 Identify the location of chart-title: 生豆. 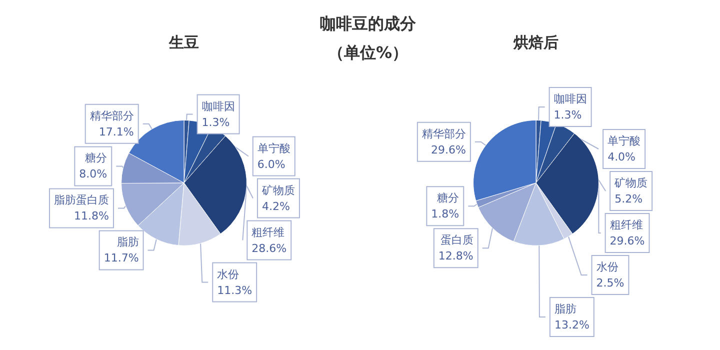
(183, 43).